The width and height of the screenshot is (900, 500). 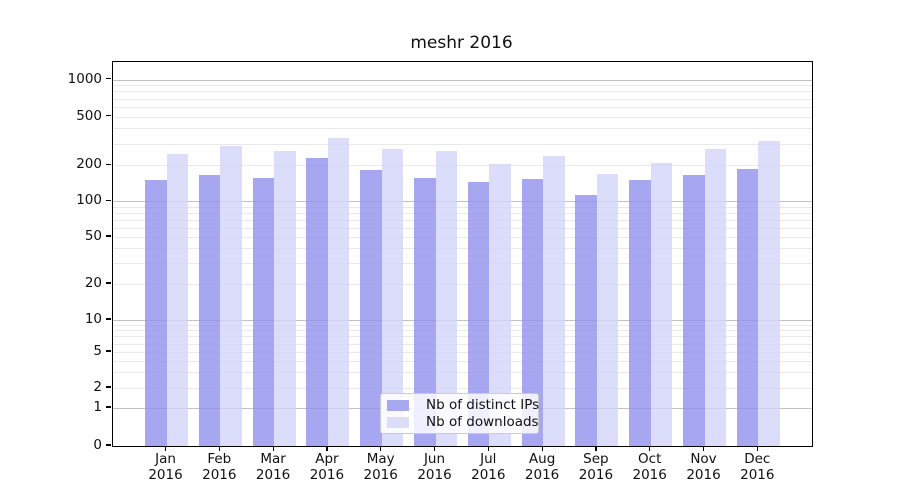 What do you see at coordinates (327, 448) in the screenshot?
I see `x-axis-tick-apr` at bounding box center [327, 448].